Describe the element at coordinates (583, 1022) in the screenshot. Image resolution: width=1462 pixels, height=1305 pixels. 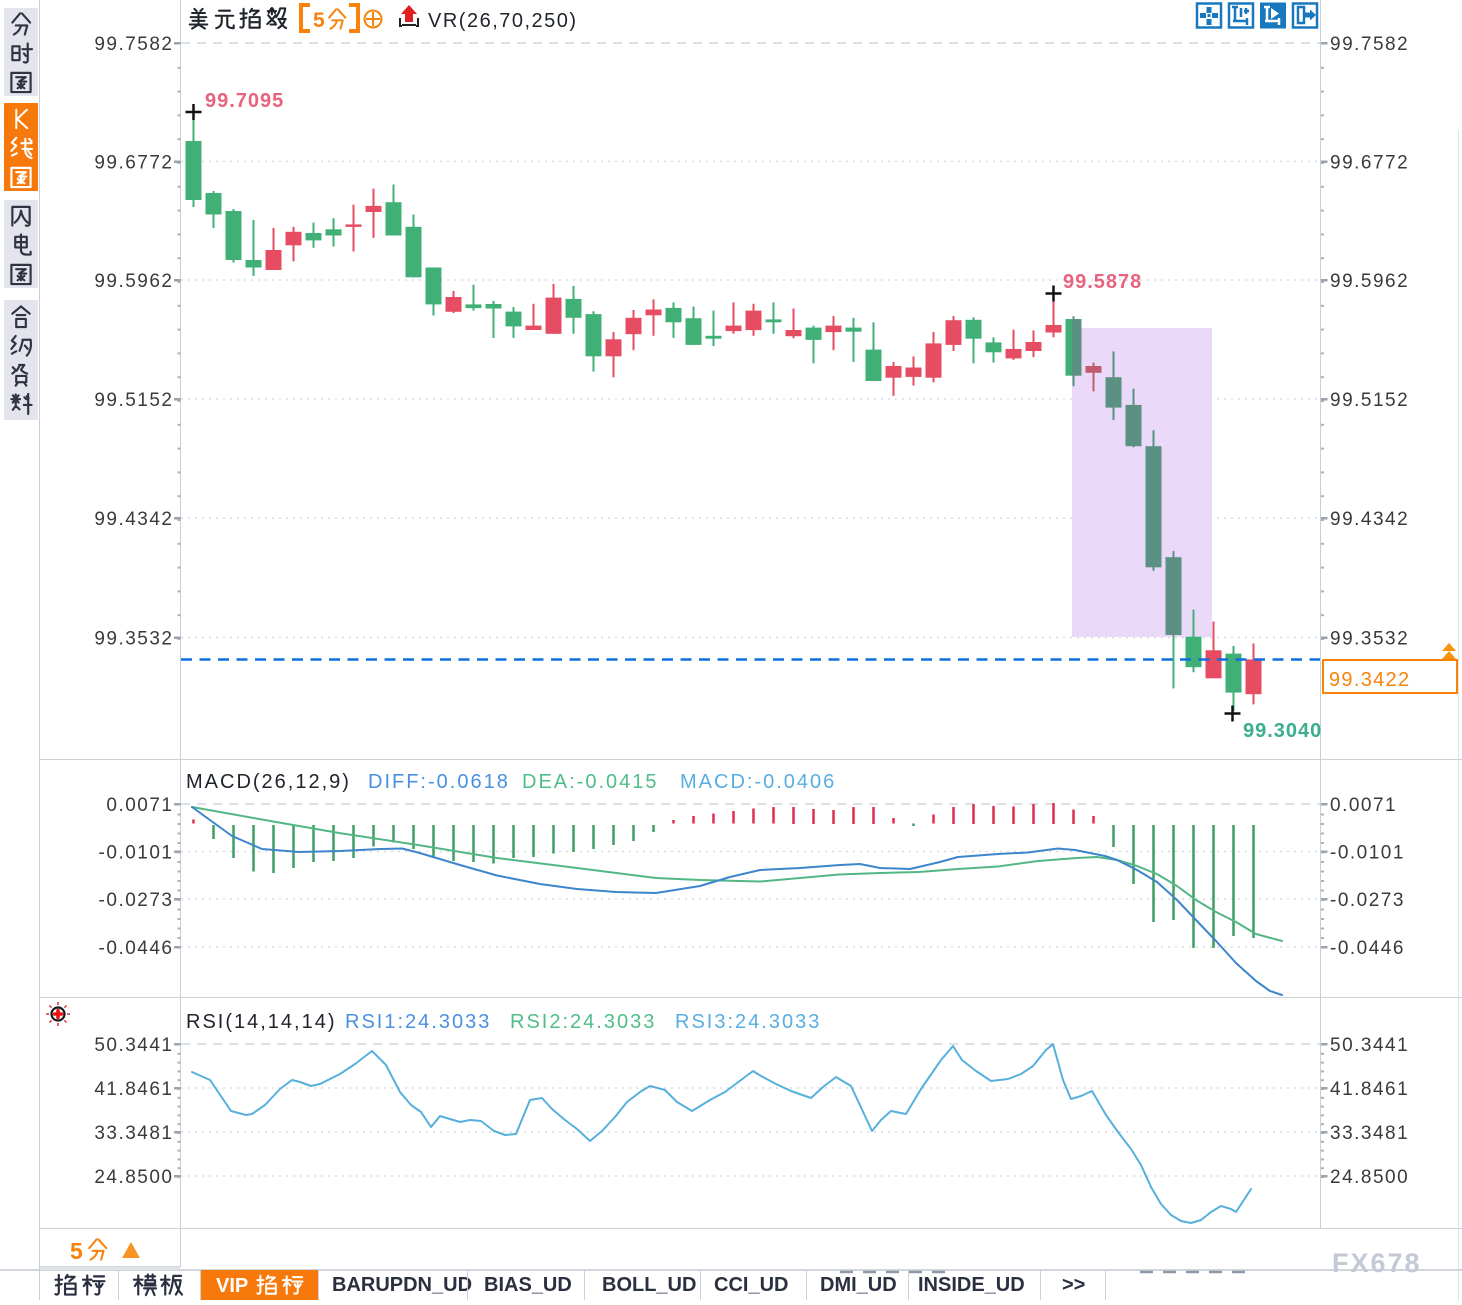
I see `svg-text: RSI2:24.3033` at that location.